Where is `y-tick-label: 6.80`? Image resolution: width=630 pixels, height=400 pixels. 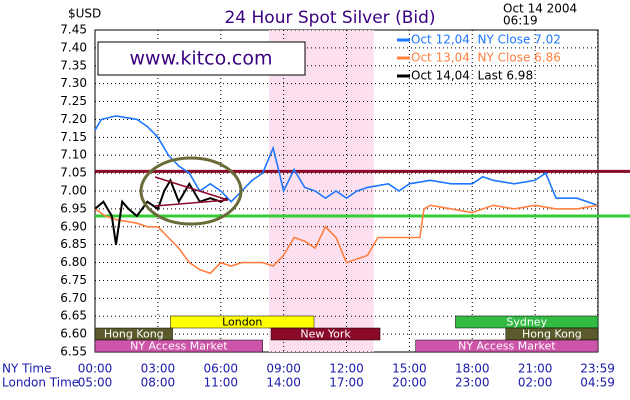 y-tick-label: 6.80 is located at coordinates (73, 262).